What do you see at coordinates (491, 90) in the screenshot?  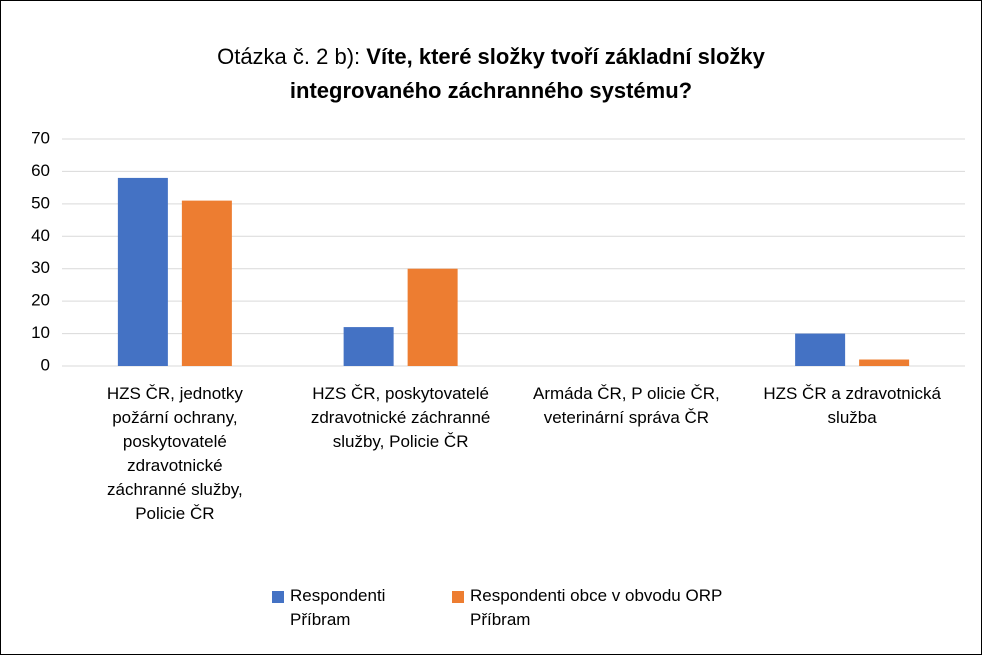 I see `title-question: integrovaného záchranného systému?` at bounding box center [491, 90].